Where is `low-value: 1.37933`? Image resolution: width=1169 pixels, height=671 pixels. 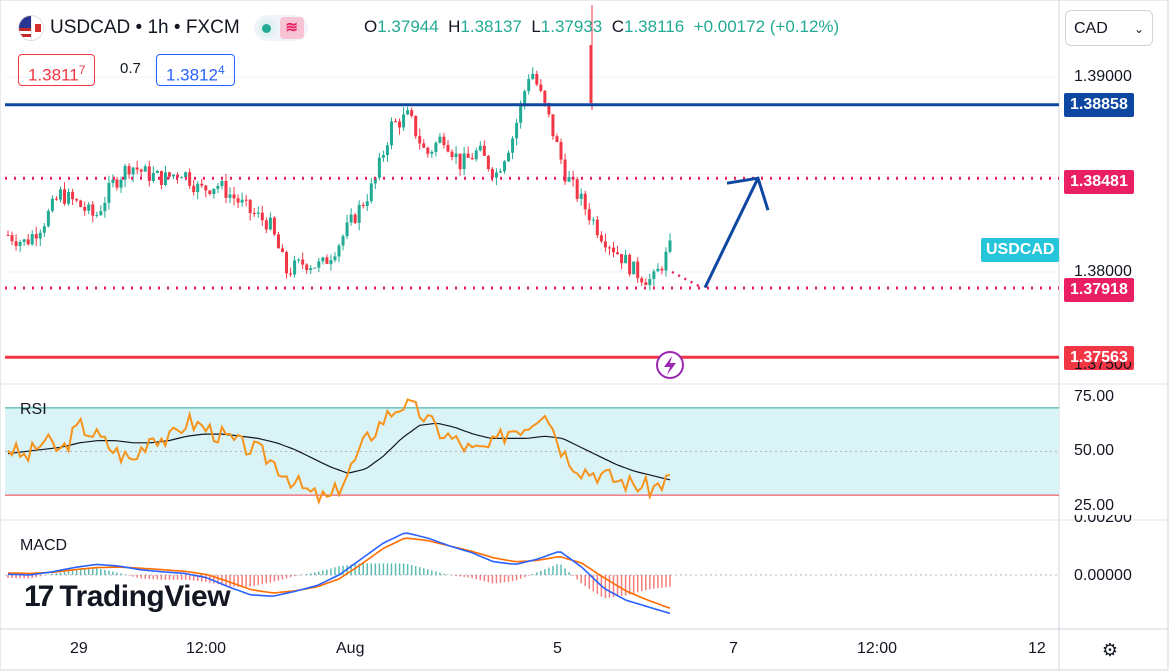 low-value: 1.37933 is located at coordinates (571, 26).